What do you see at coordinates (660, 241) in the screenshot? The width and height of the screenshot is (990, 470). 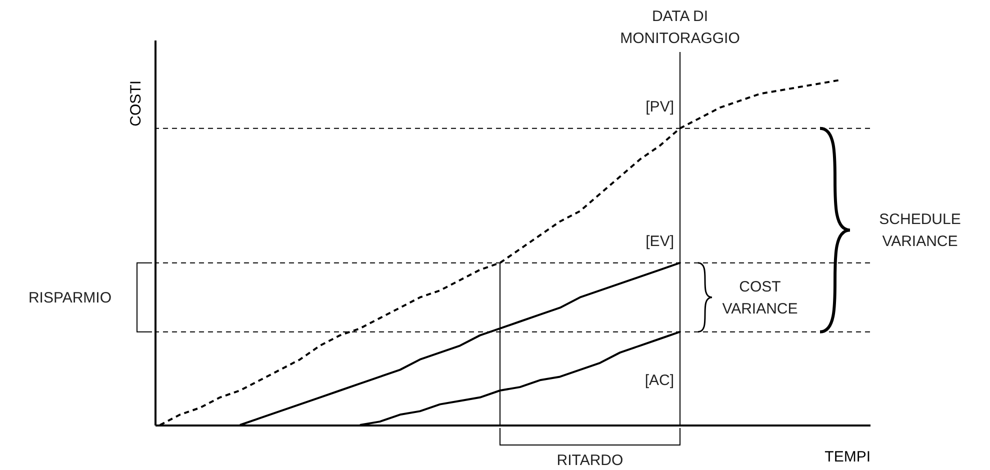 I see `series-label: [EV]` at bounding box center [660, 241].